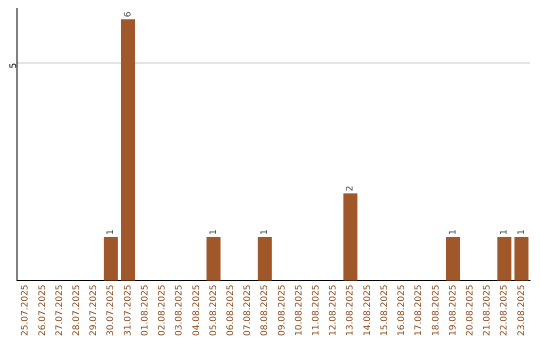 This screenshot has width=540, height=340. What do you see at coordinates (470, 310) in the screenshot?
I see `x-tick-label: 20.08.2025` at bounding box center [470, 310].